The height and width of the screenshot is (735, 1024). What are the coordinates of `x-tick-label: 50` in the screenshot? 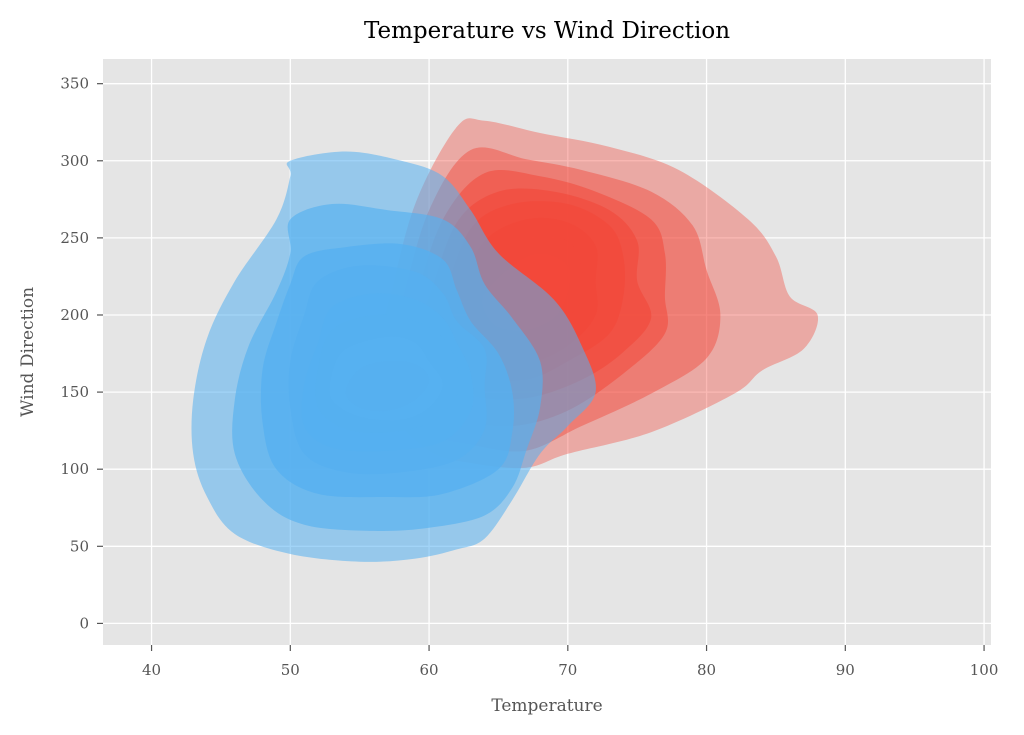 It's located at (290, 670).